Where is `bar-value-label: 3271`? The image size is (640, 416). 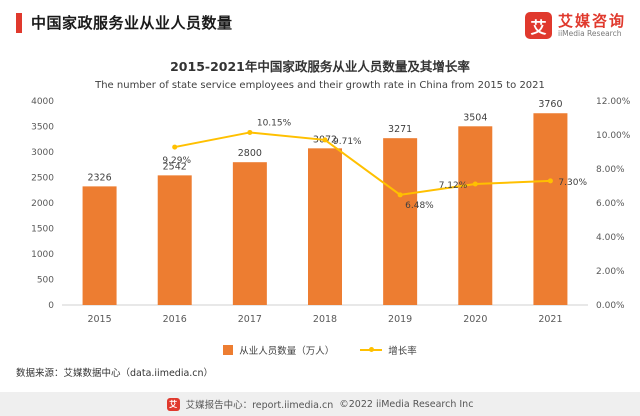
bar-value-label: 3271 is located at coordinates (400, 129).